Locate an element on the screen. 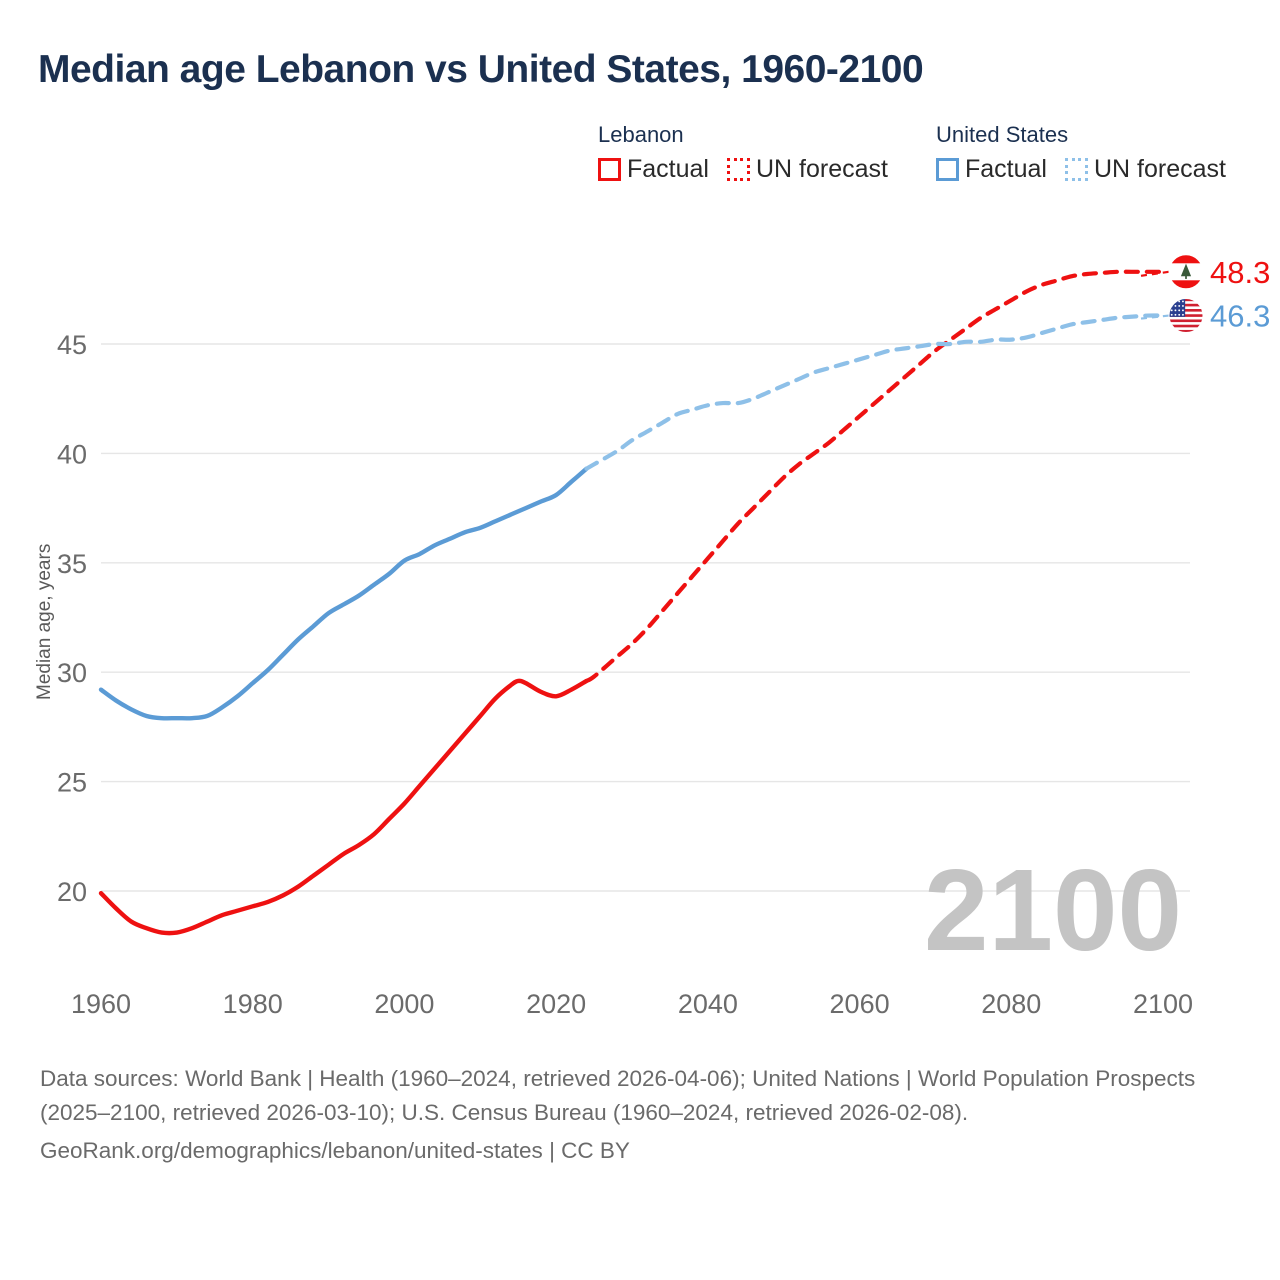  legend-item-lebanon-factual: Factual is located at coordinates (653, 169).